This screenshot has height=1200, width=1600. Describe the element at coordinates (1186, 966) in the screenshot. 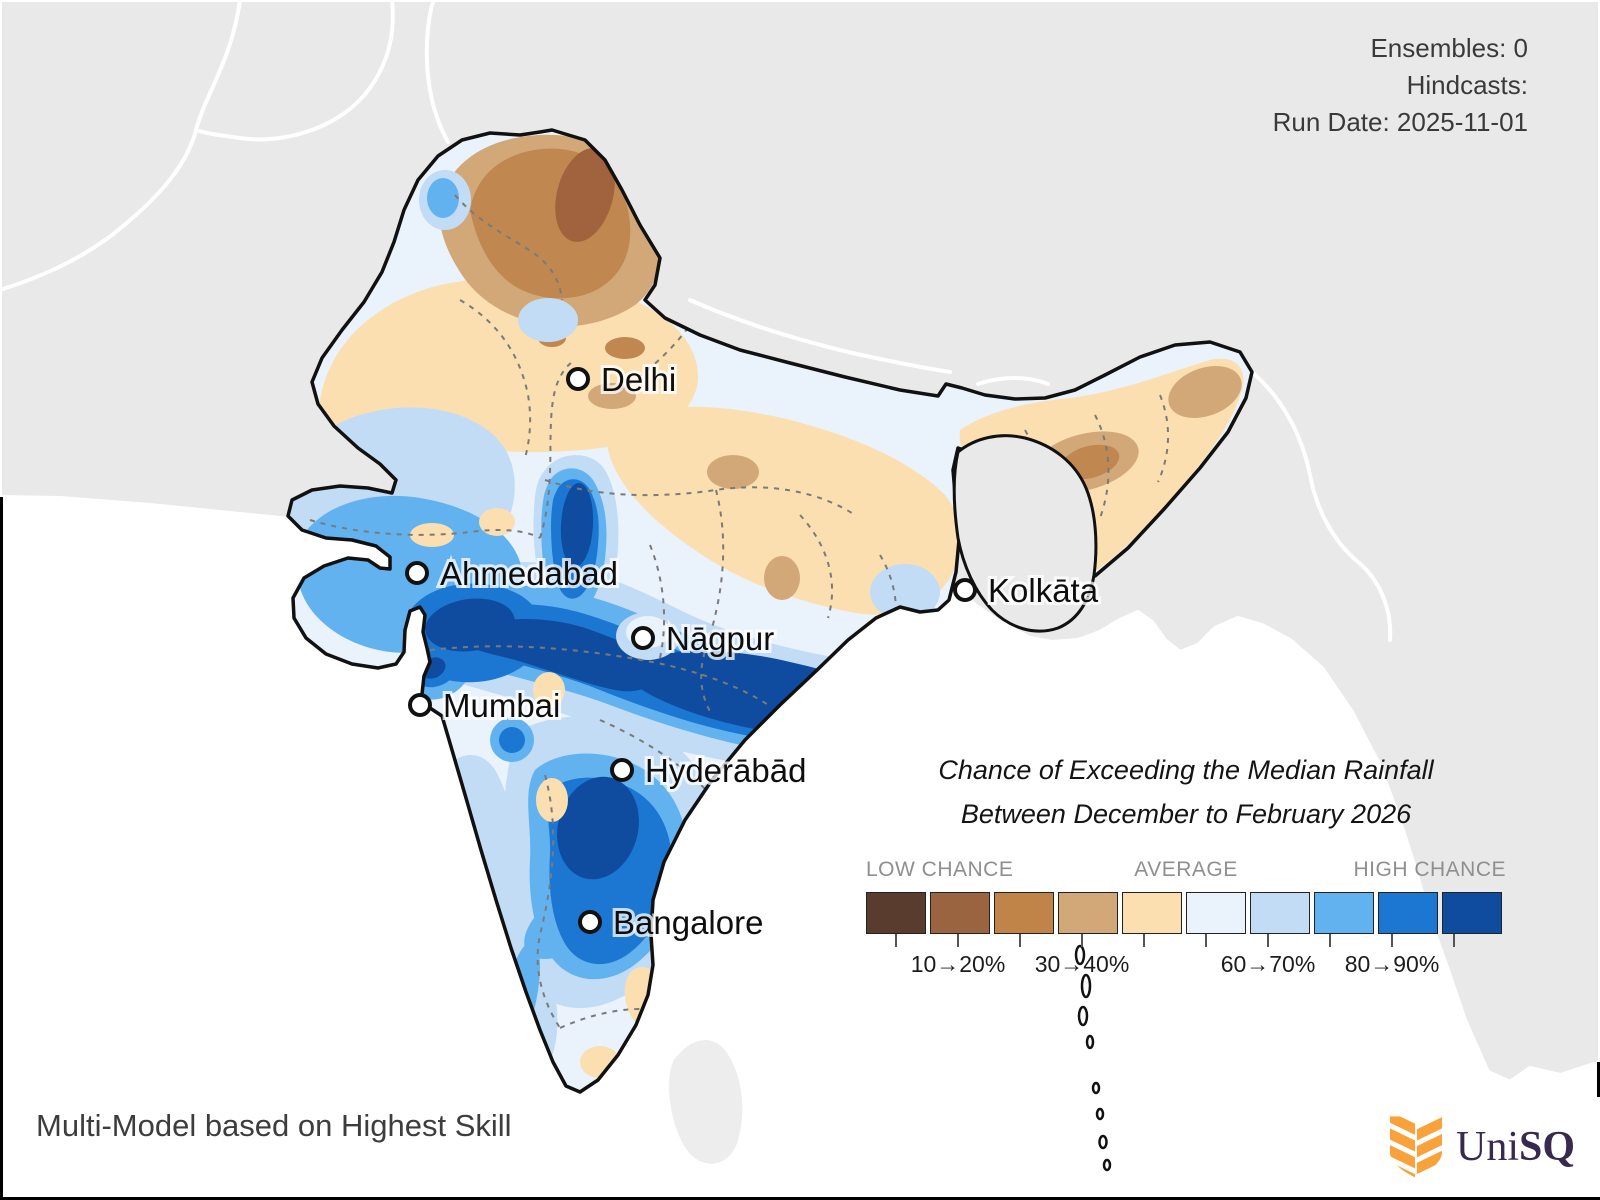

I see `legend-tick-labels: 10→20% 30→40% 60→70% 80→90%` at that location.